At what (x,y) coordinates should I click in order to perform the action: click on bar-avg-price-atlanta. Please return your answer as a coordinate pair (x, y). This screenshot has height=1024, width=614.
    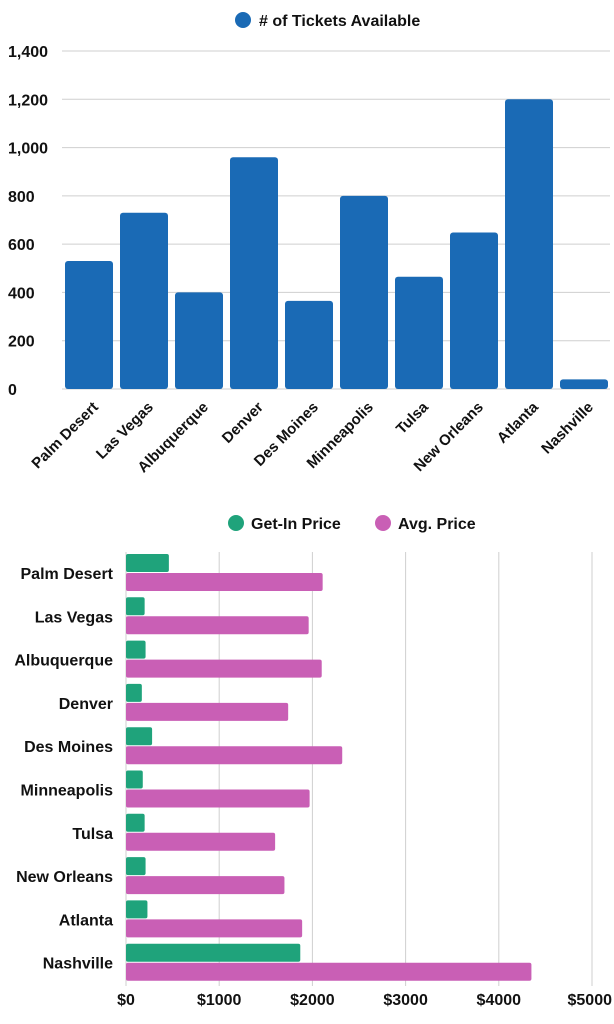
    Looking at the image, I should click on (214, 928).